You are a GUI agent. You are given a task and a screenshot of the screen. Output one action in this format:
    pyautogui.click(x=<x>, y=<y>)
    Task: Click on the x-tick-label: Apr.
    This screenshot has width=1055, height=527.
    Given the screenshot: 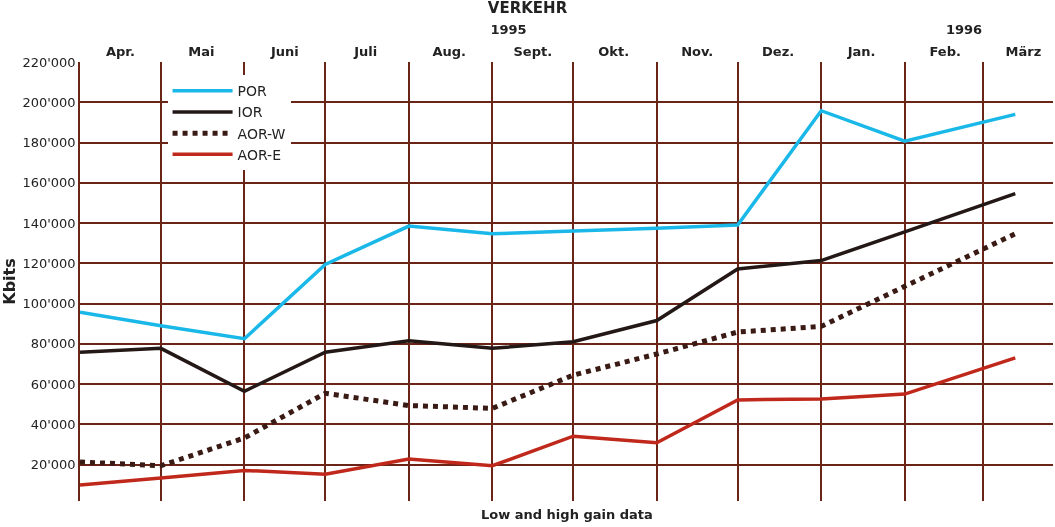 What is the action you would take?
    pyautogui.click(x=120, y=52)
    